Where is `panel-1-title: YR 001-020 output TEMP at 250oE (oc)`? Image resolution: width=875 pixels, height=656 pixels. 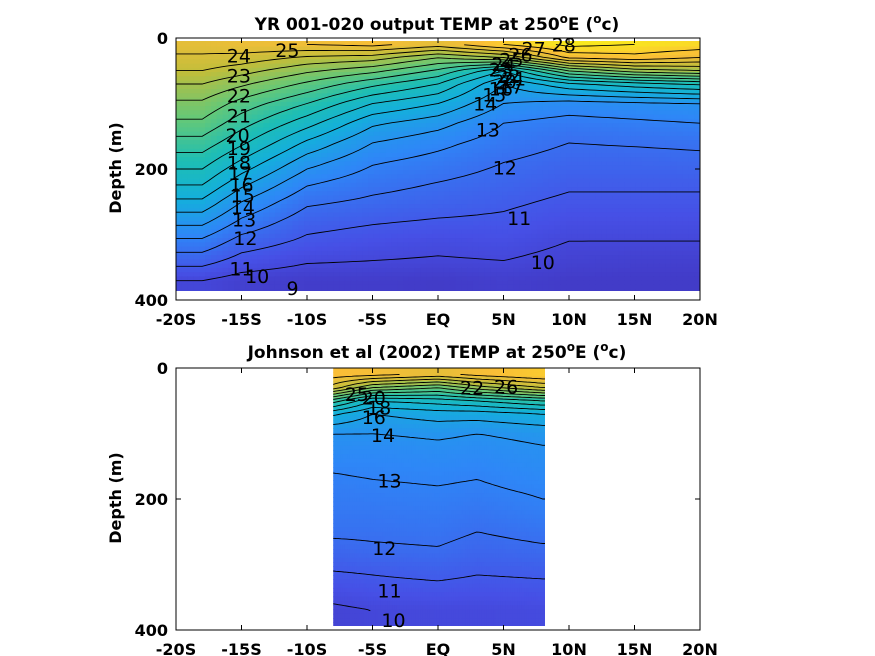
panel-1-title: YR 001-020 output TEMP at 250oE (oc) is located at coordinates (437, 23).